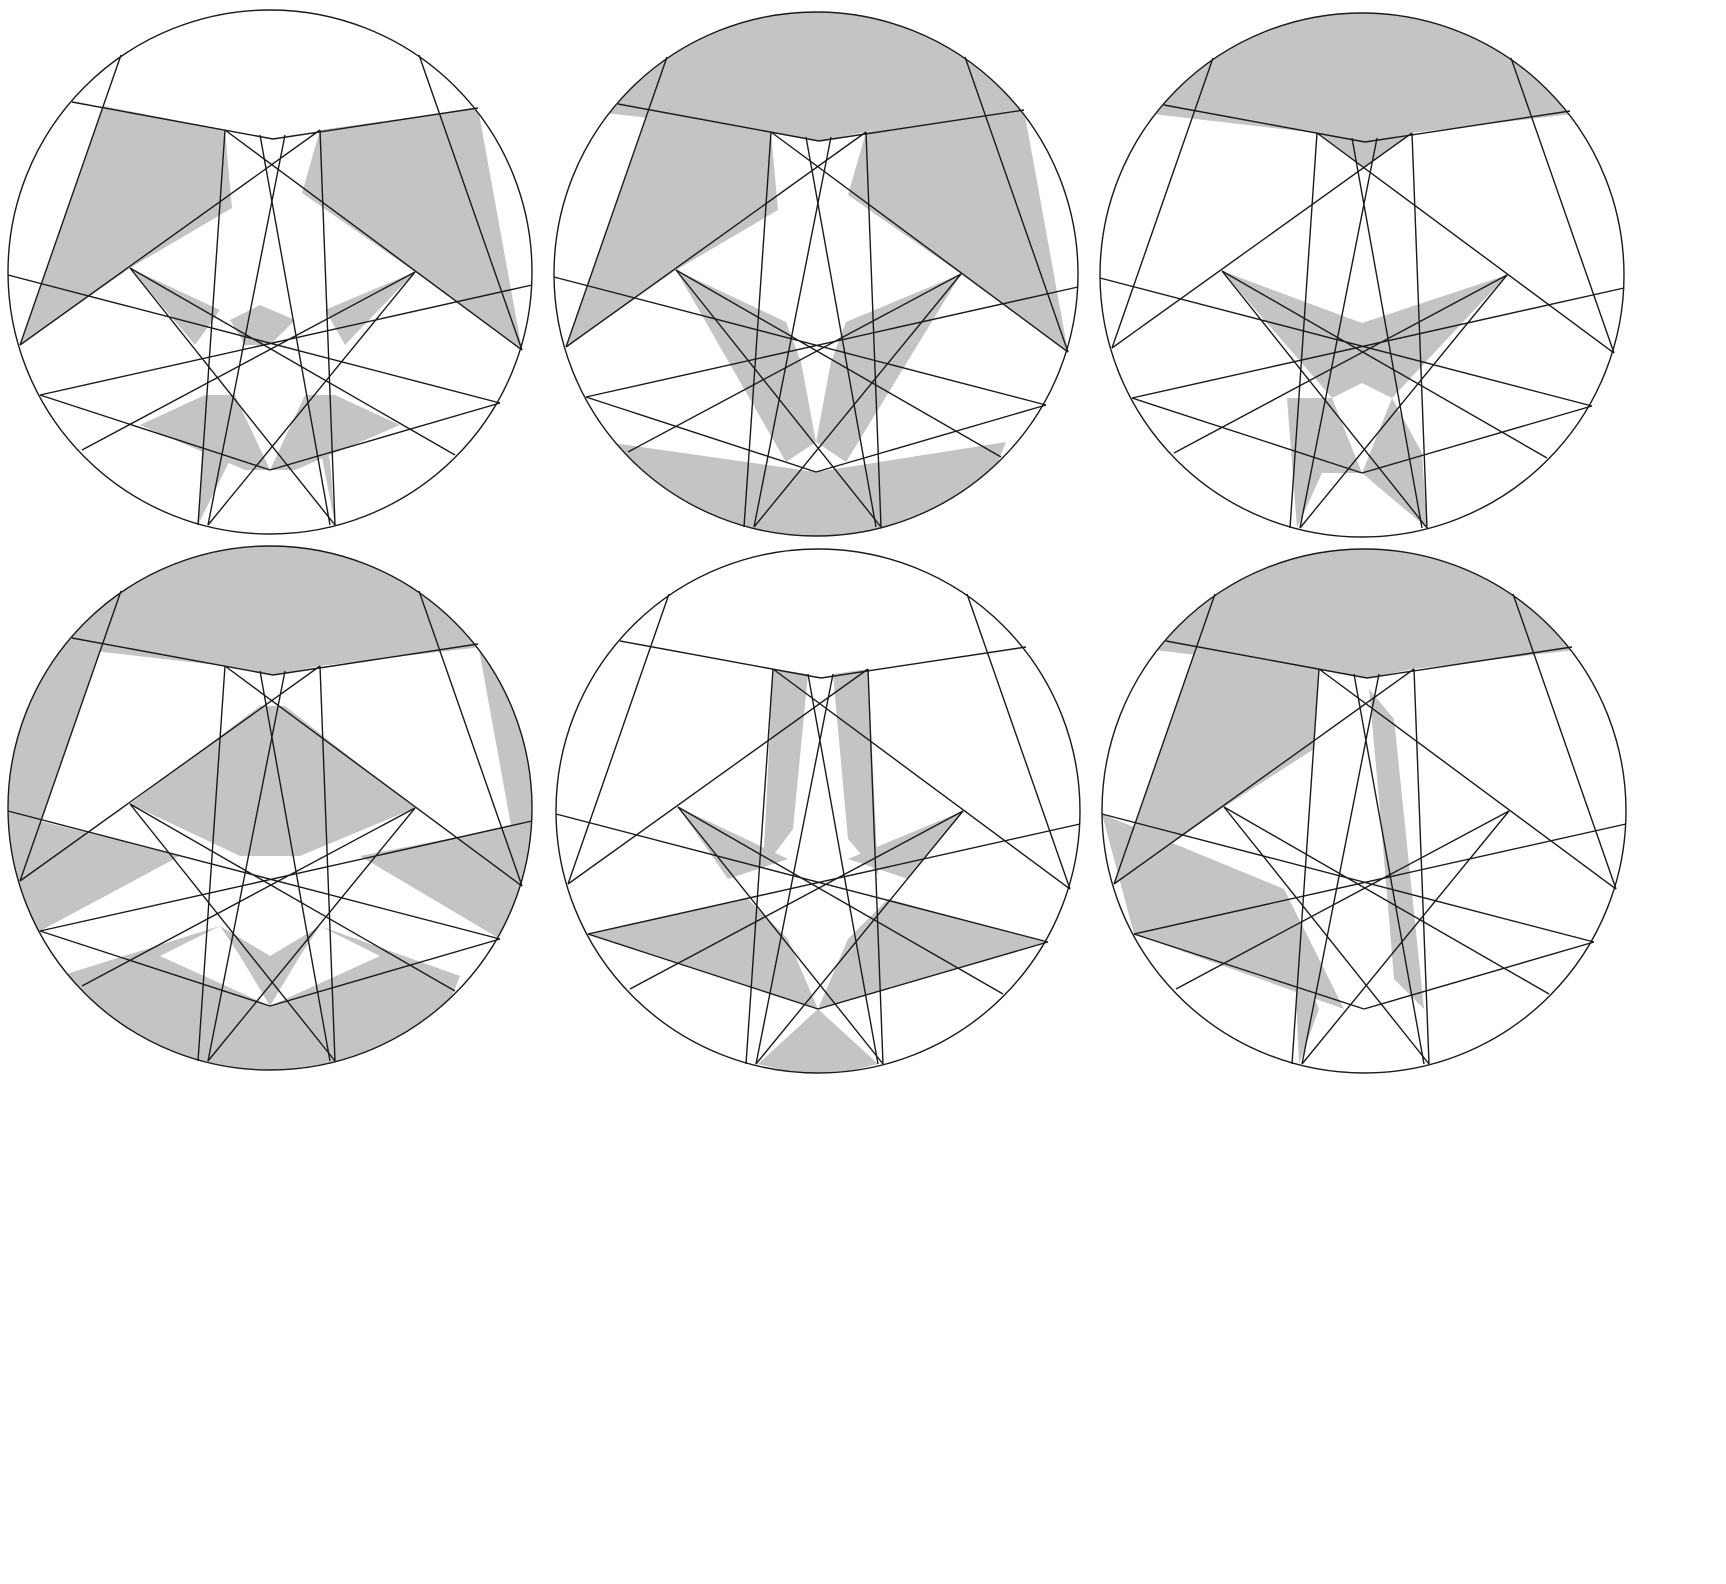 This screenshot has width=1726, height=1584. I want to click on panel-bottom-right, so click(1364, 811).